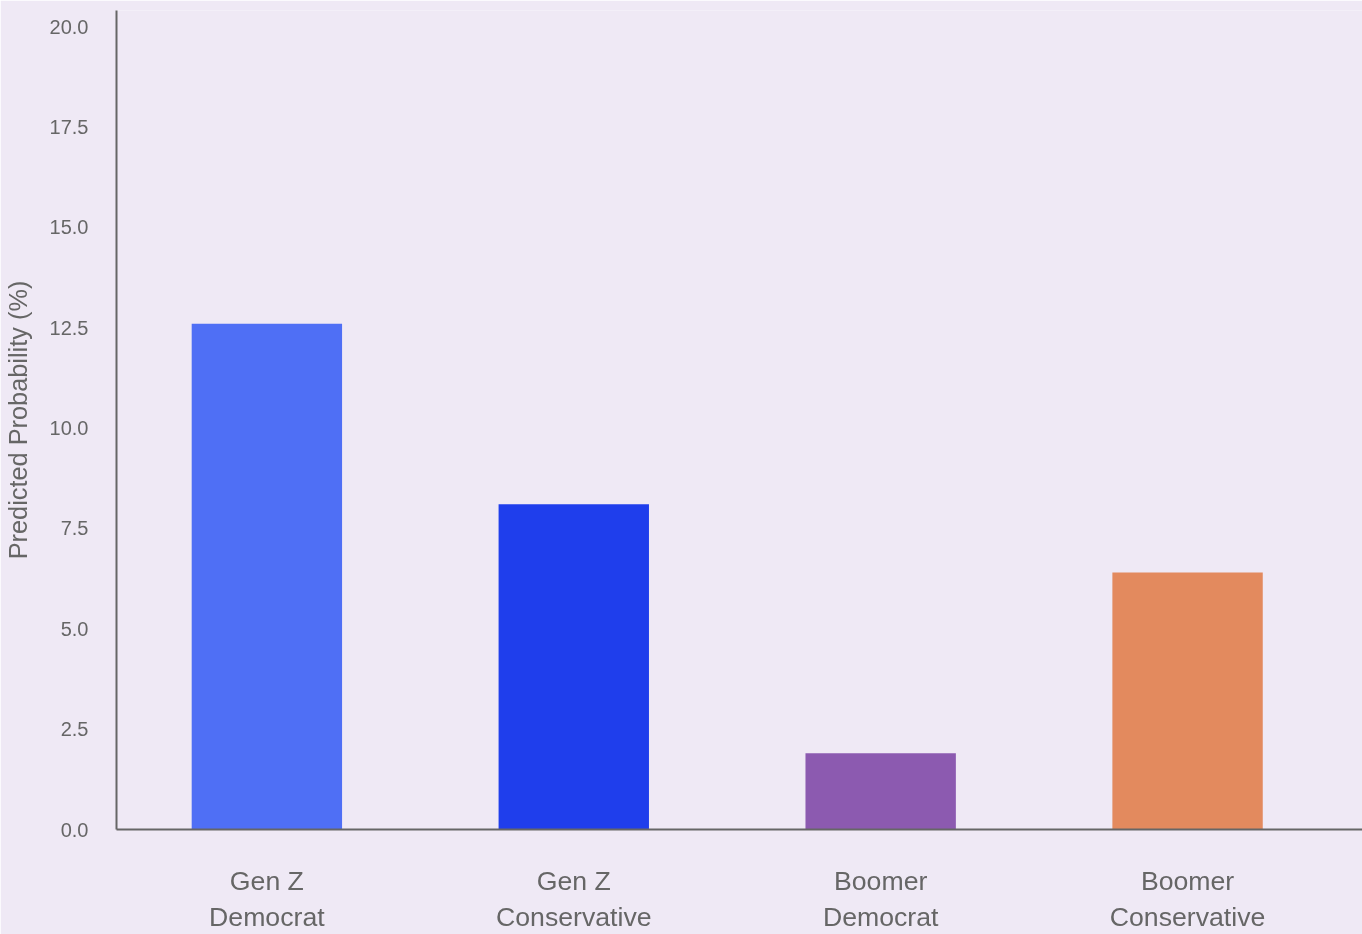 This screenshot has height=934, width=1362. I want to click on y-tick-label: 15.0, so click(69, 227).